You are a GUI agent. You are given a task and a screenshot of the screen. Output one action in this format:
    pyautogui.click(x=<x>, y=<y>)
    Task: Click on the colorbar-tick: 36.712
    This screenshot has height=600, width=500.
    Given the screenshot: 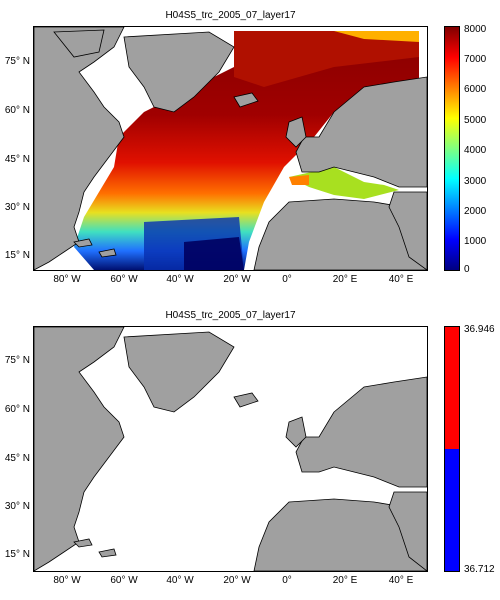 What is the action you would take?
    pyautogui.click(x=479, y=569)
    